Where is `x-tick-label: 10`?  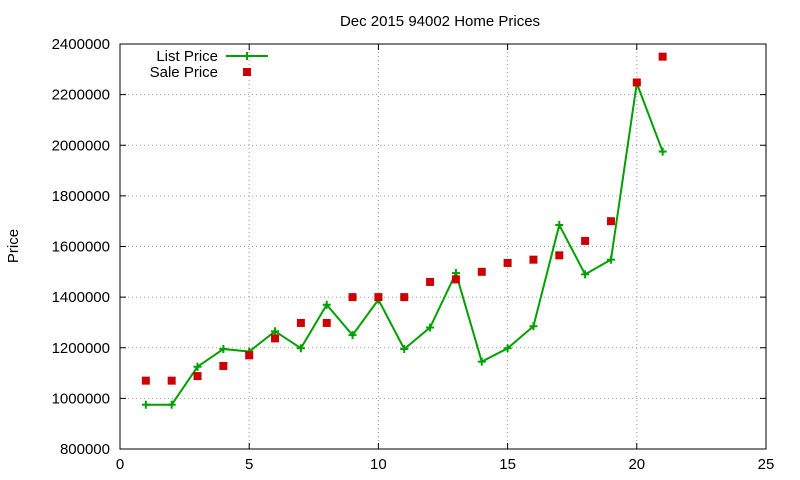 x-tick-label: 10 is located at coordinates (378, 464).